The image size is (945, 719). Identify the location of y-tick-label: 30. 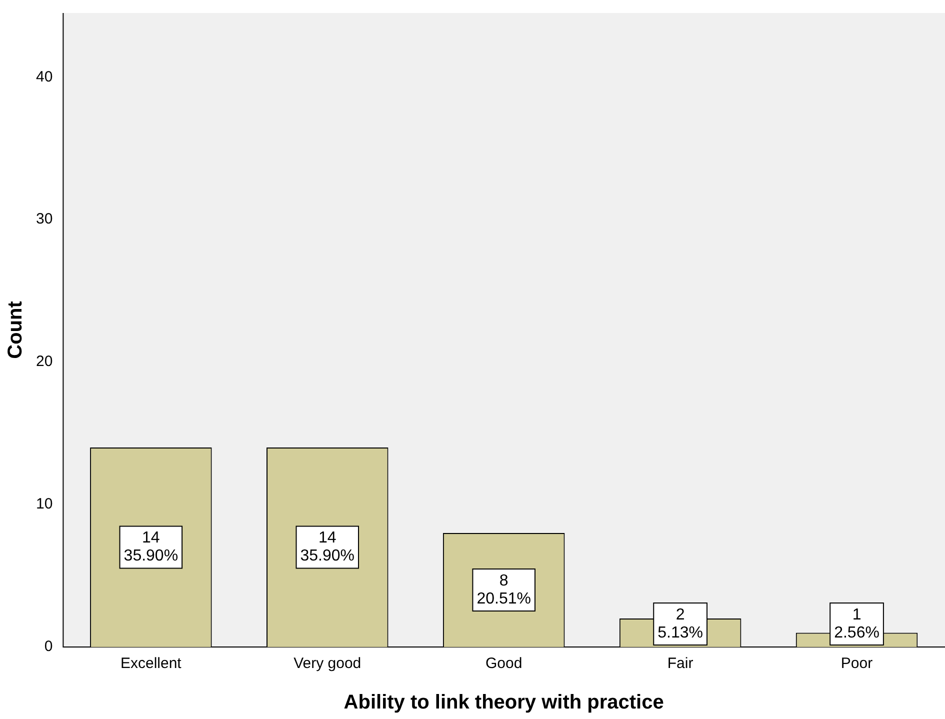
(44, 219).